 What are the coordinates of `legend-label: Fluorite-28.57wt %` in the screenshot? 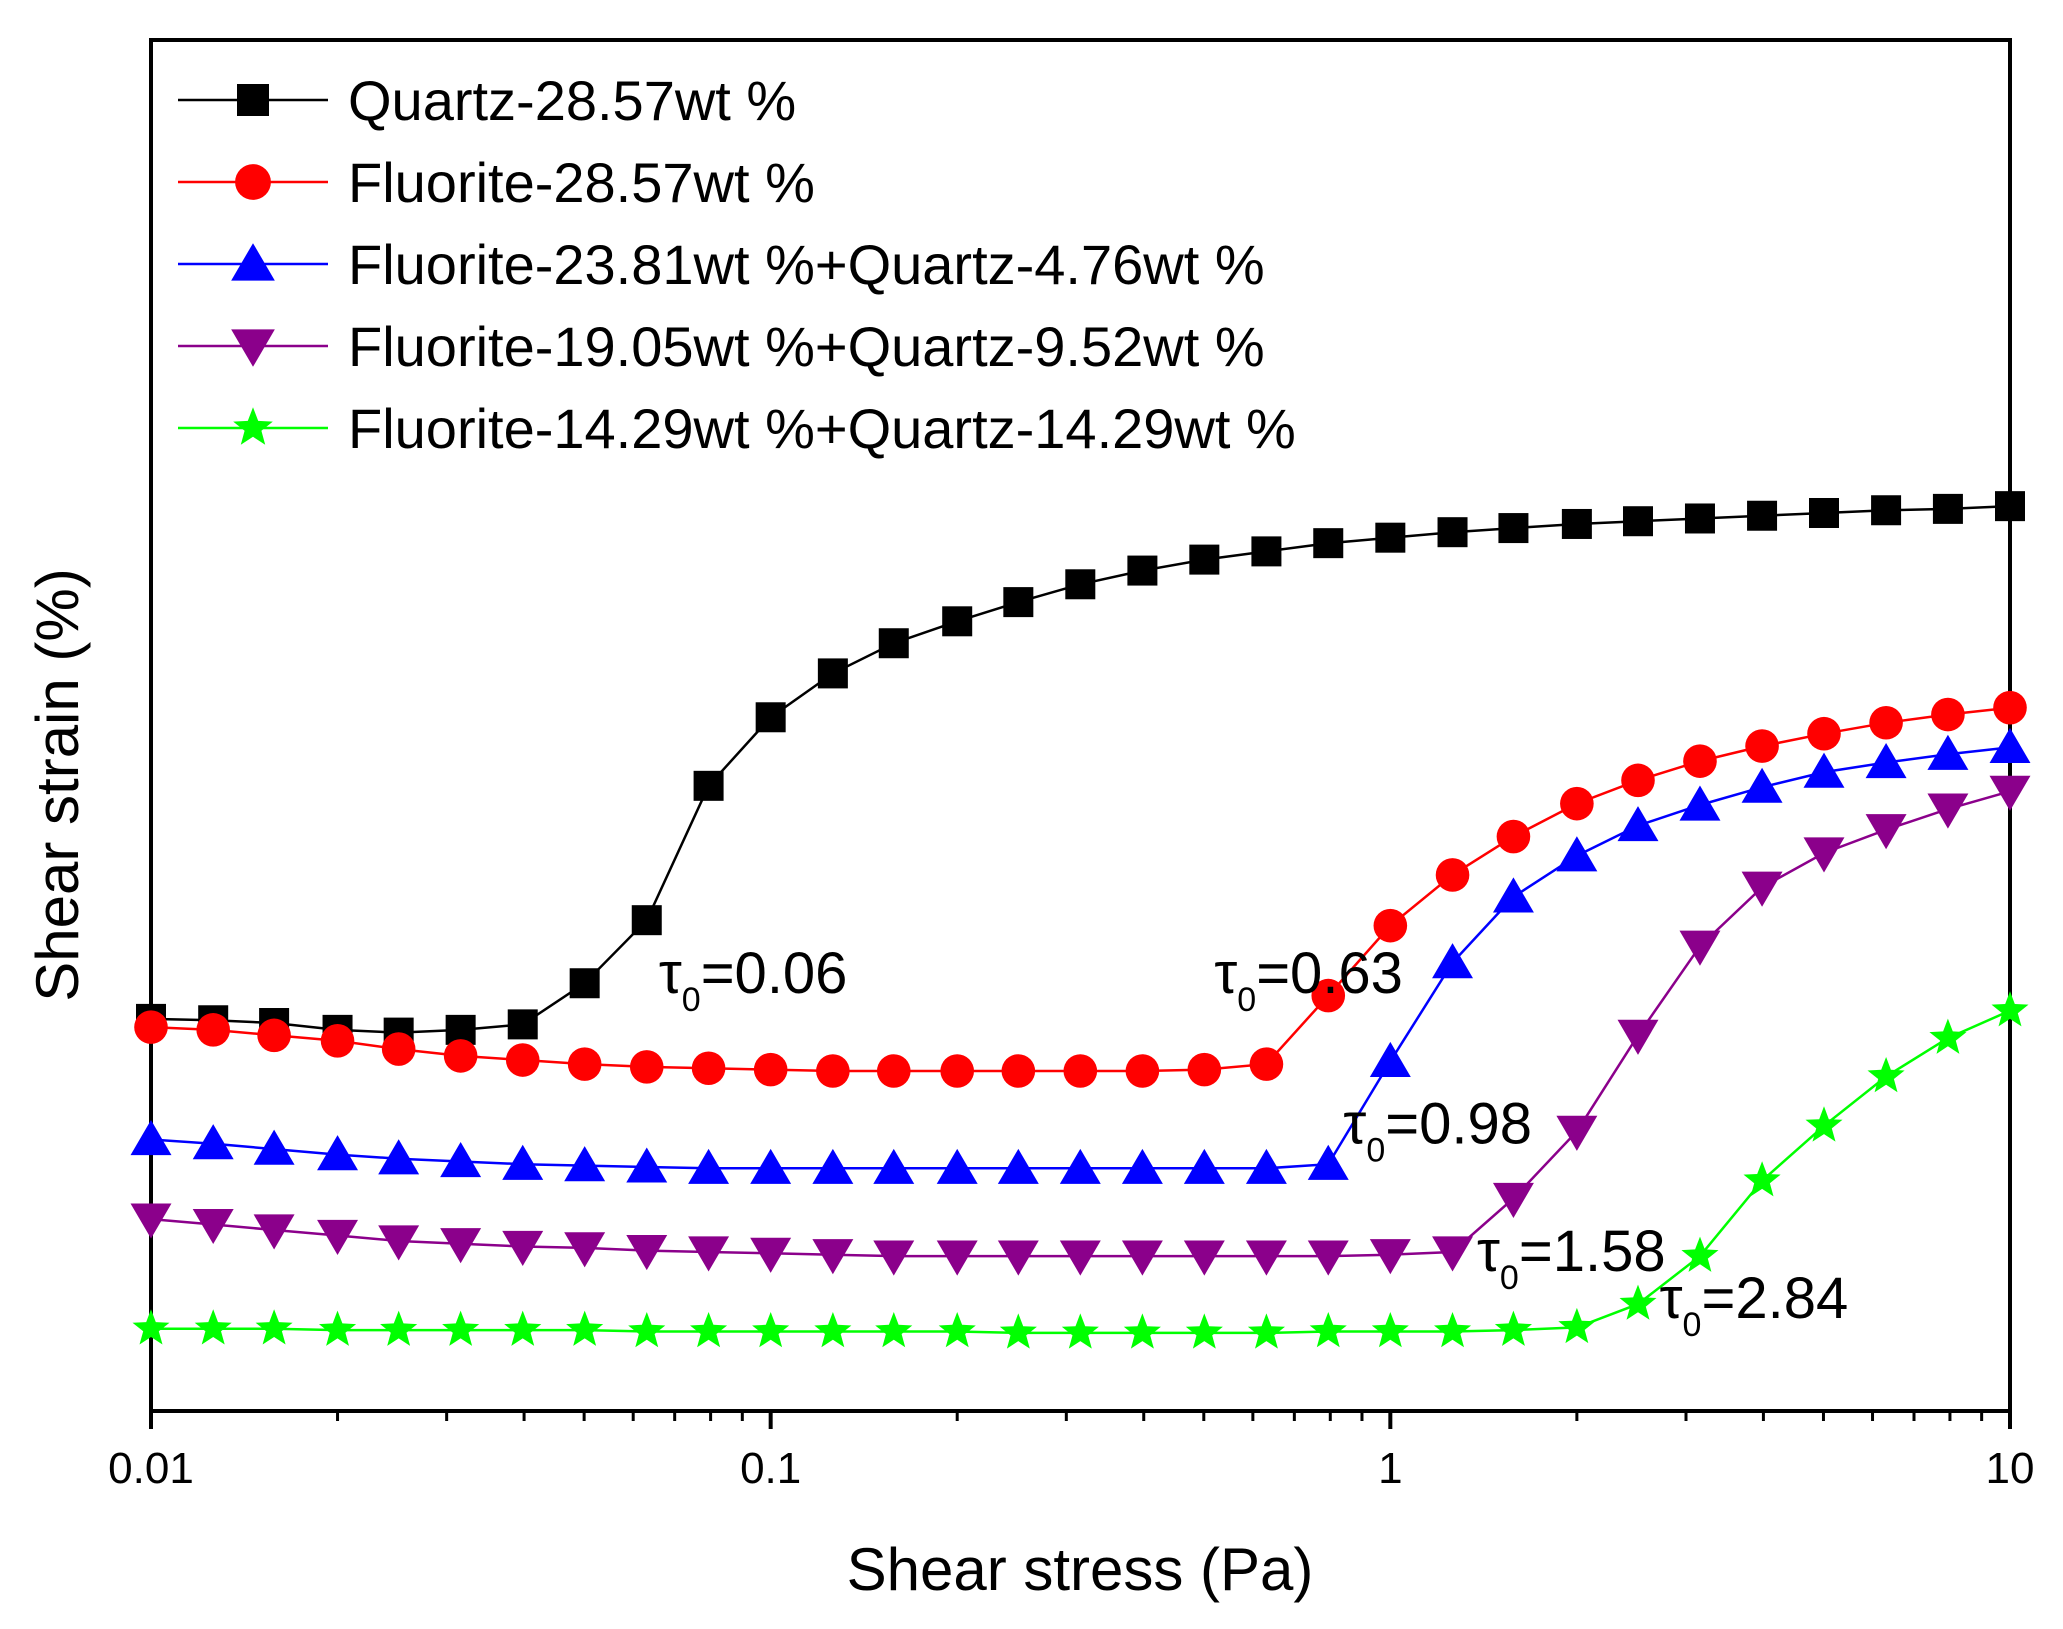 It's located at (581, 182).